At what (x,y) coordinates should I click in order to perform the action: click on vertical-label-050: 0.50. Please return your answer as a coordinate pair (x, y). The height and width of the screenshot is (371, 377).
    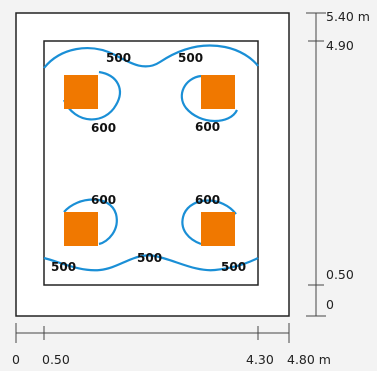
    Looking at the image, I should click on (340, 274).